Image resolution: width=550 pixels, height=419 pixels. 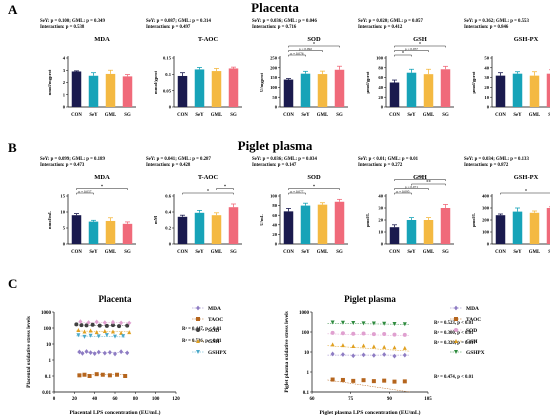 I want to click on y-axis-label: μmol/gprot, so click(x=473, y=82).